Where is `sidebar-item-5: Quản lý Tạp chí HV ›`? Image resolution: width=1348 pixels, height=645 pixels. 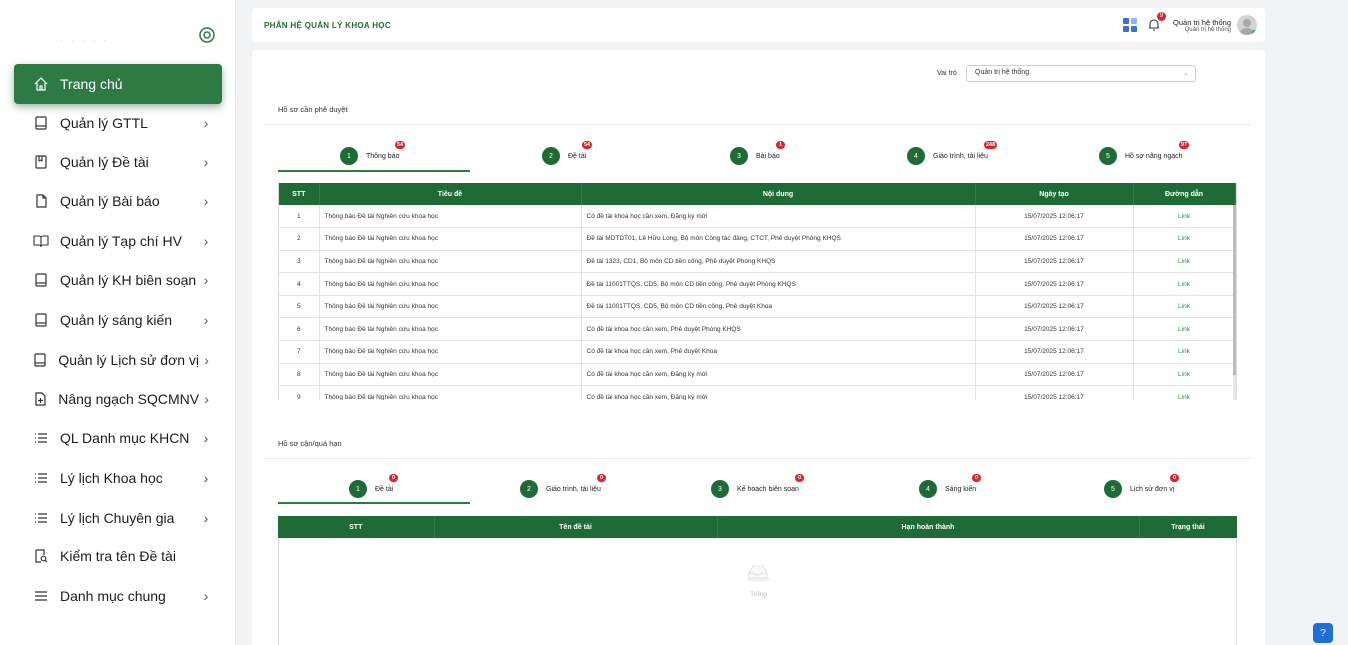 sidebar-item-5: Quản lý Tạp chí HV › is located at coordinates (118, 241).